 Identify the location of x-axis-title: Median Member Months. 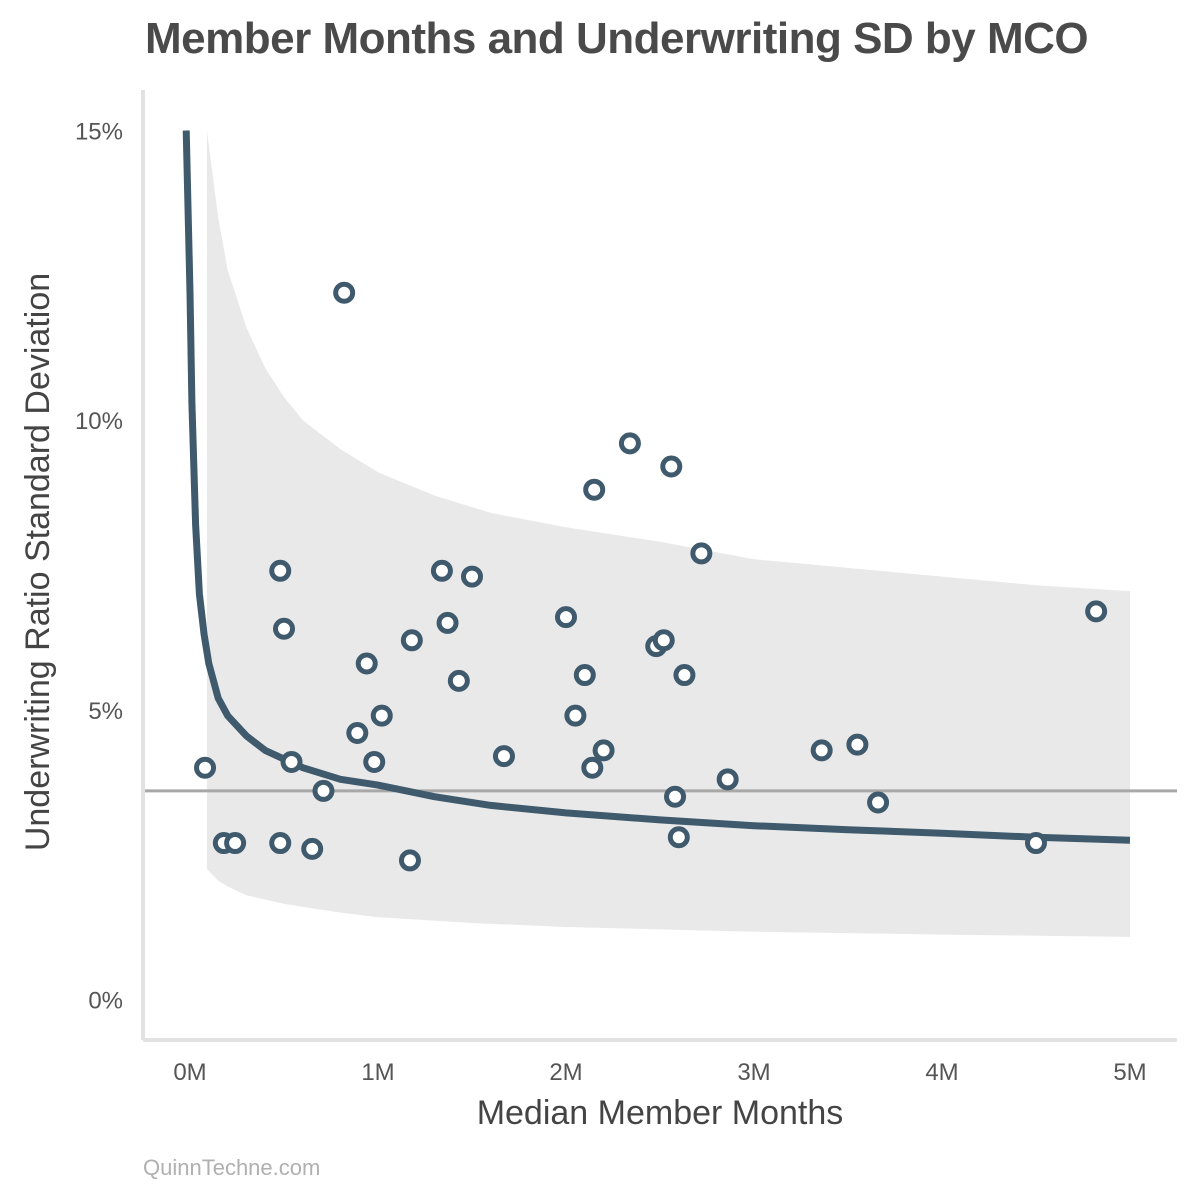
(660, 1113).